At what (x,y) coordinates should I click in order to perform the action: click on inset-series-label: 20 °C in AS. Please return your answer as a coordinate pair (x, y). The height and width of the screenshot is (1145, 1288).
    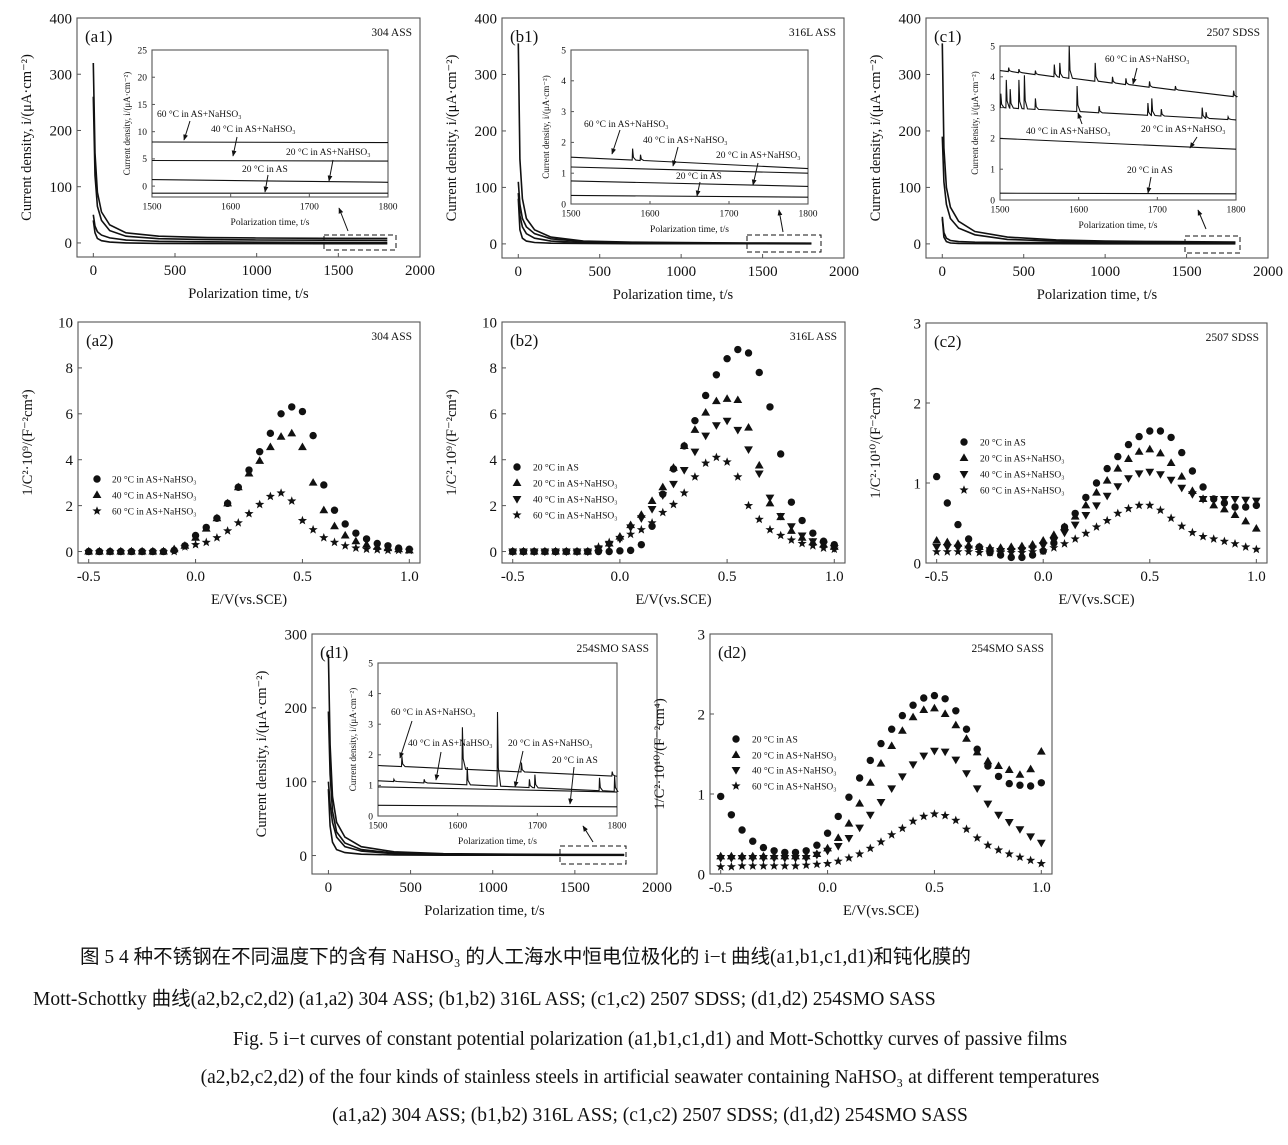
    Looking at the image, I should click on (699, 176).